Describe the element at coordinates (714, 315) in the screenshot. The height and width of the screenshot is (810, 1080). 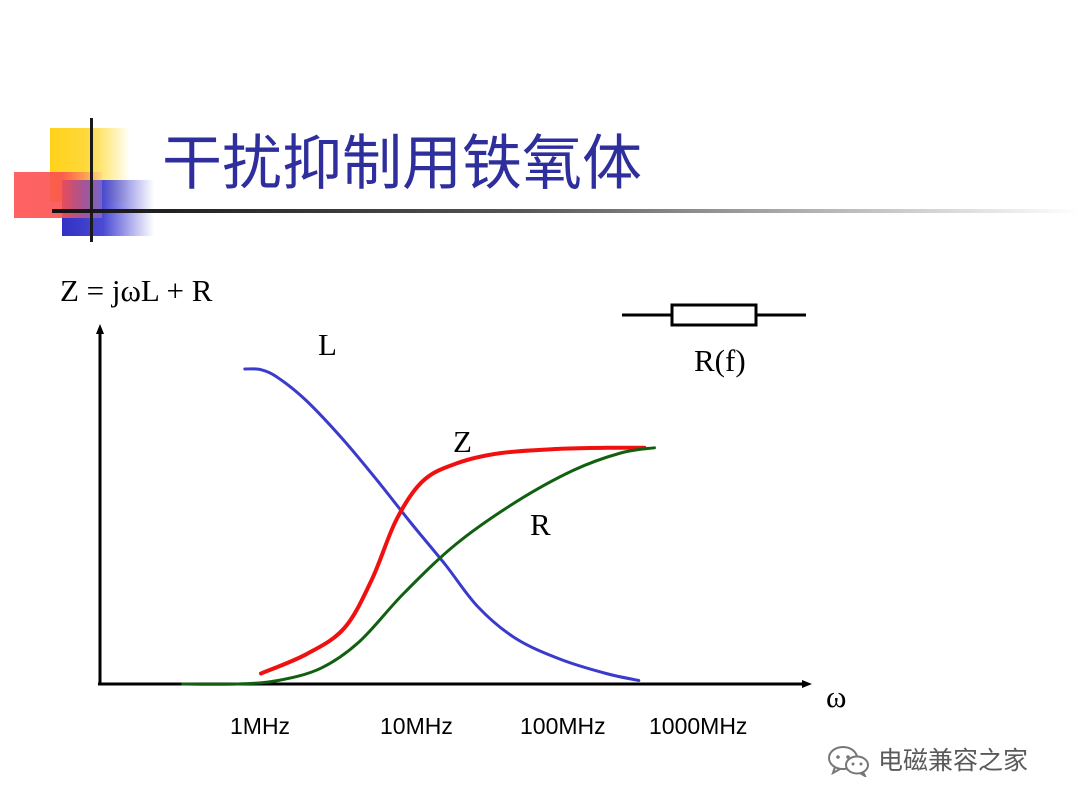
I see `resistor-symbol-icon` at that location.